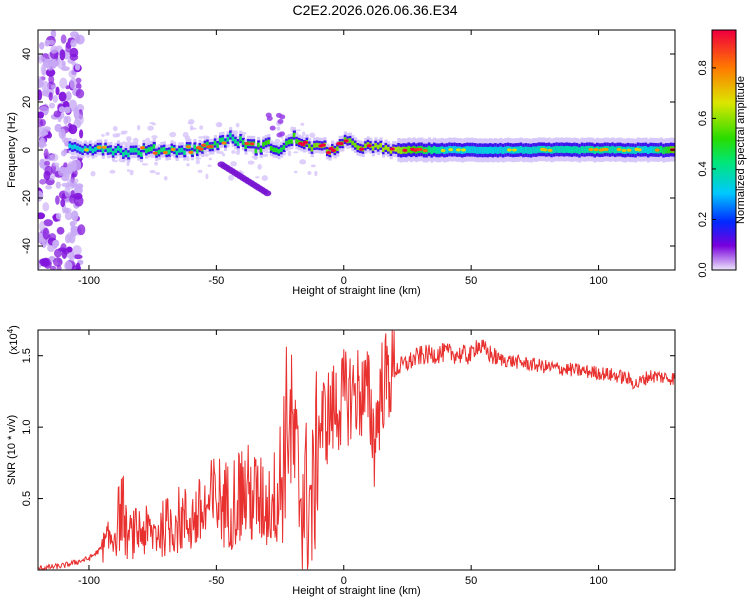 The image size is (750, 600). Describe the element at coordinates (27, 198) in the screenshot. I see `y-tick-label: -20` at that location.